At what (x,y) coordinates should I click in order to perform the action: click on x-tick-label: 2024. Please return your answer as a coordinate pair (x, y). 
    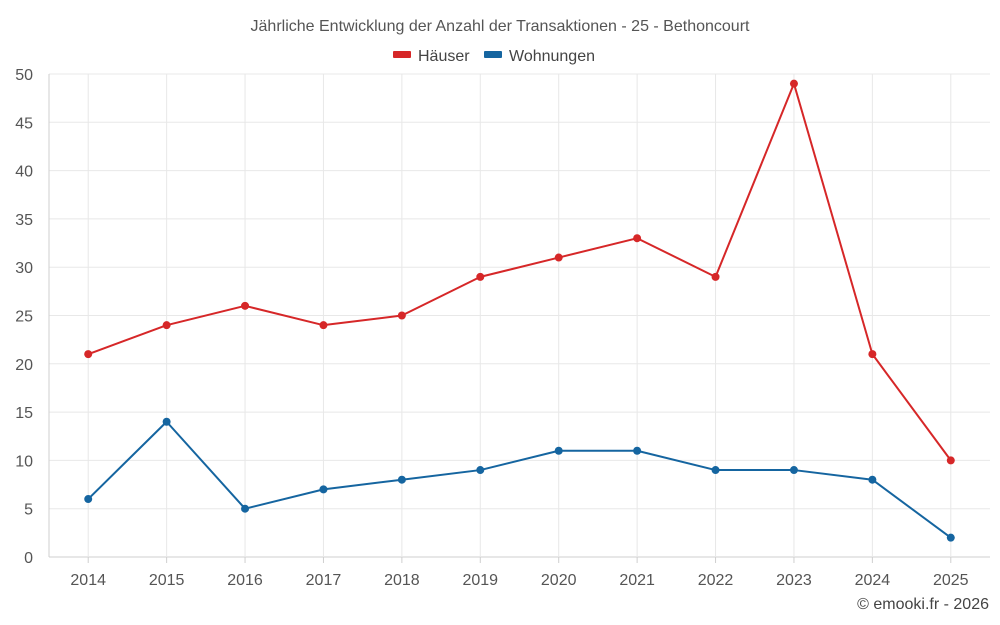
    Looking at the image, I should click on (873, 580).